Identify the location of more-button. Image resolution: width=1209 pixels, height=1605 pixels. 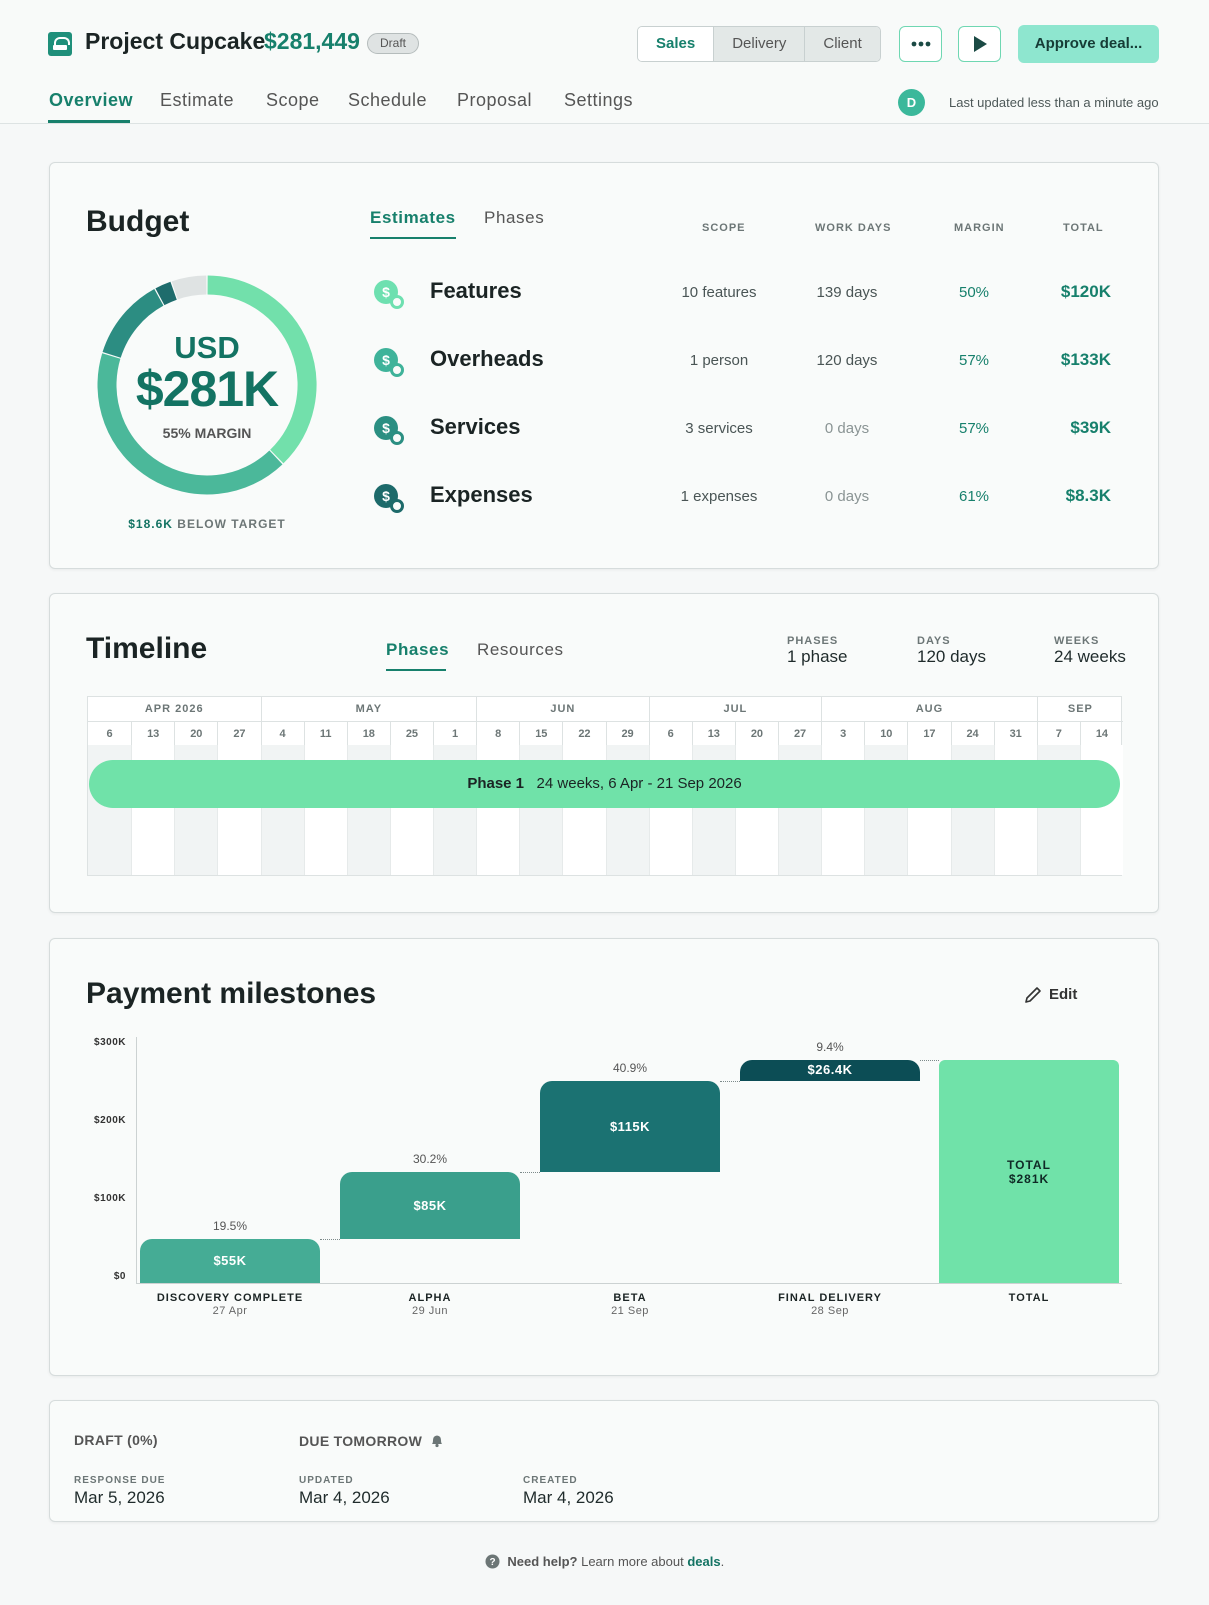
(920, 44).